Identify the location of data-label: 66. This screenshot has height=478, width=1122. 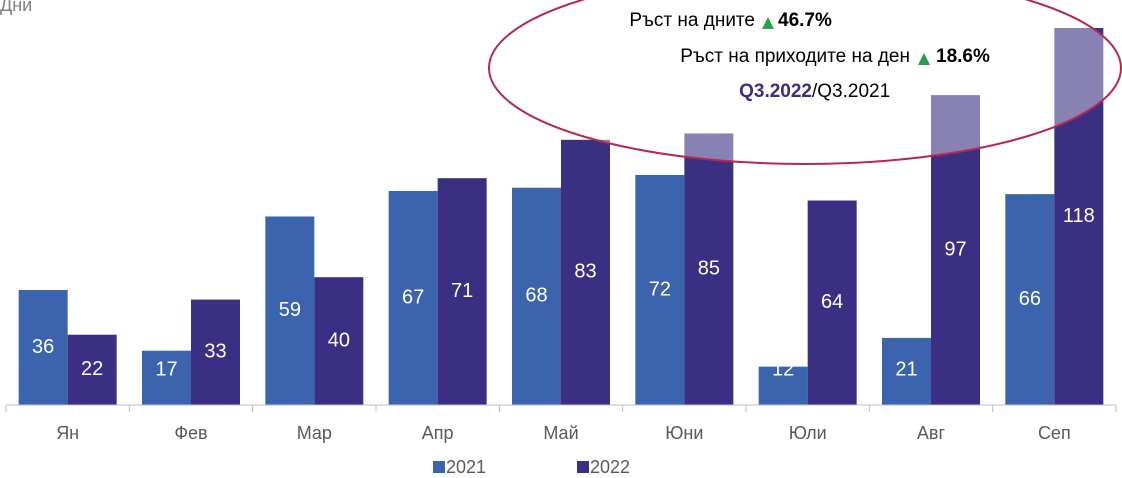
(1030, 299).